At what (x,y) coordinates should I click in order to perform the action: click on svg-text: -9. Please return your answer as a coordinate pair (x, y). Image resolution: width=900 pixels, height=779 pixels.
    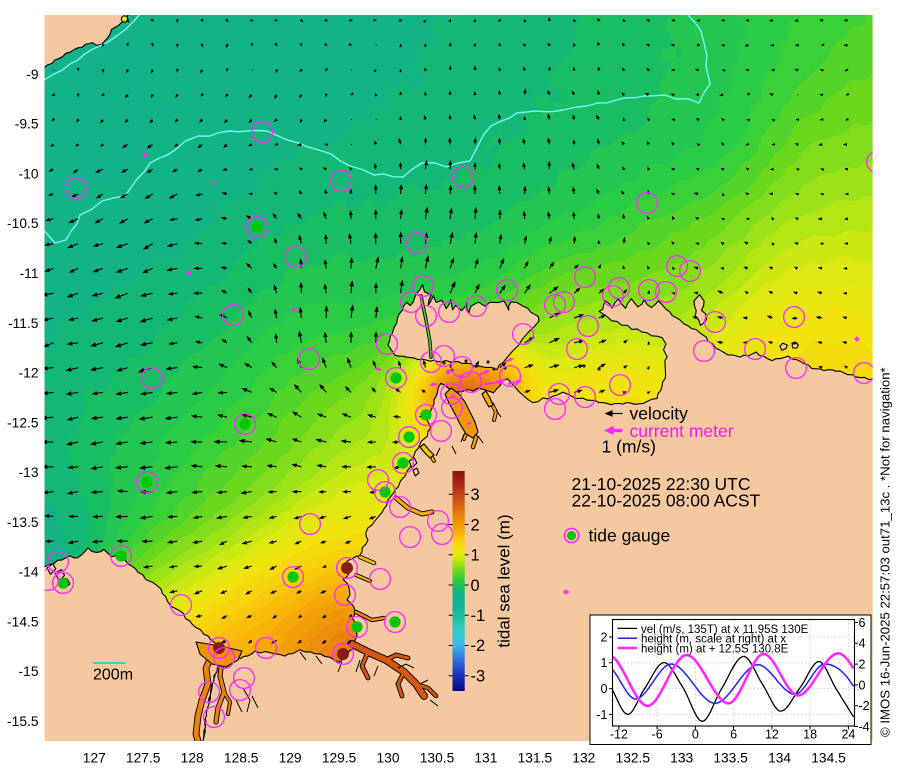
    Looking at the image, I should click on (32, 74).